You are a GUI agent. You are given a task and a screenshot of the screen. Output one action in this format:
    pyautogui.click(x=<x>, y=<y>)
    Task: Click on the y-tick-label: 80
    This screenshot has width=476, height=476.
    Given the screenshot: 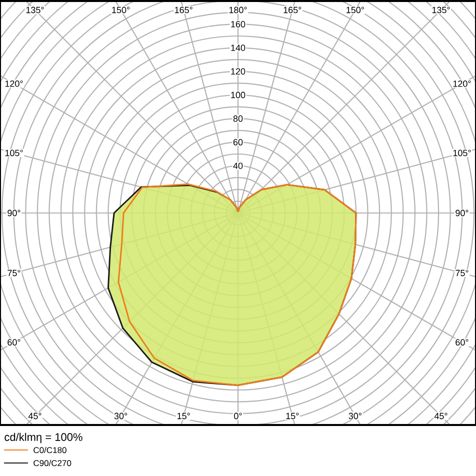 What is the action you would take?
    pyautogui.click(x=238, y=118)
    